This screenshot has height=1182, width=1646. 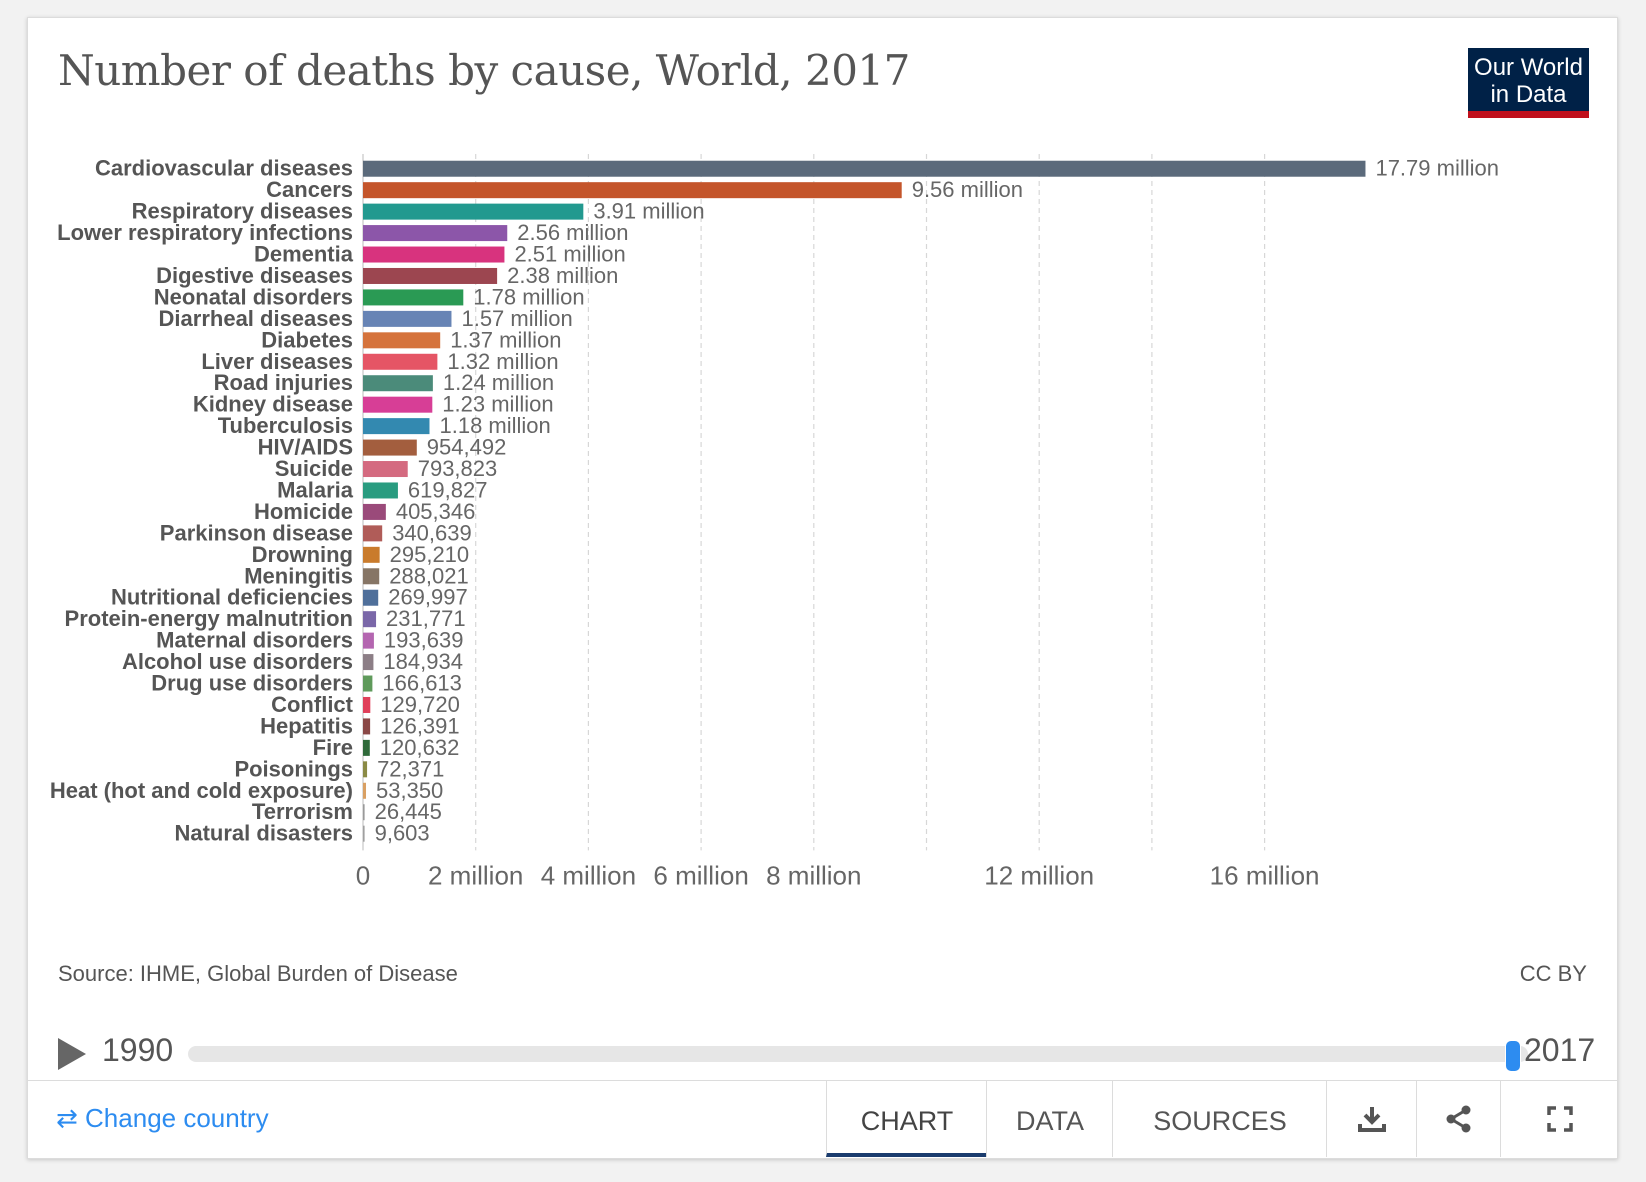 What do you see at coordinates (588, 875) in the screenshot?
I see `x-tick-label: 4 million` at bounding box center [588, 875].